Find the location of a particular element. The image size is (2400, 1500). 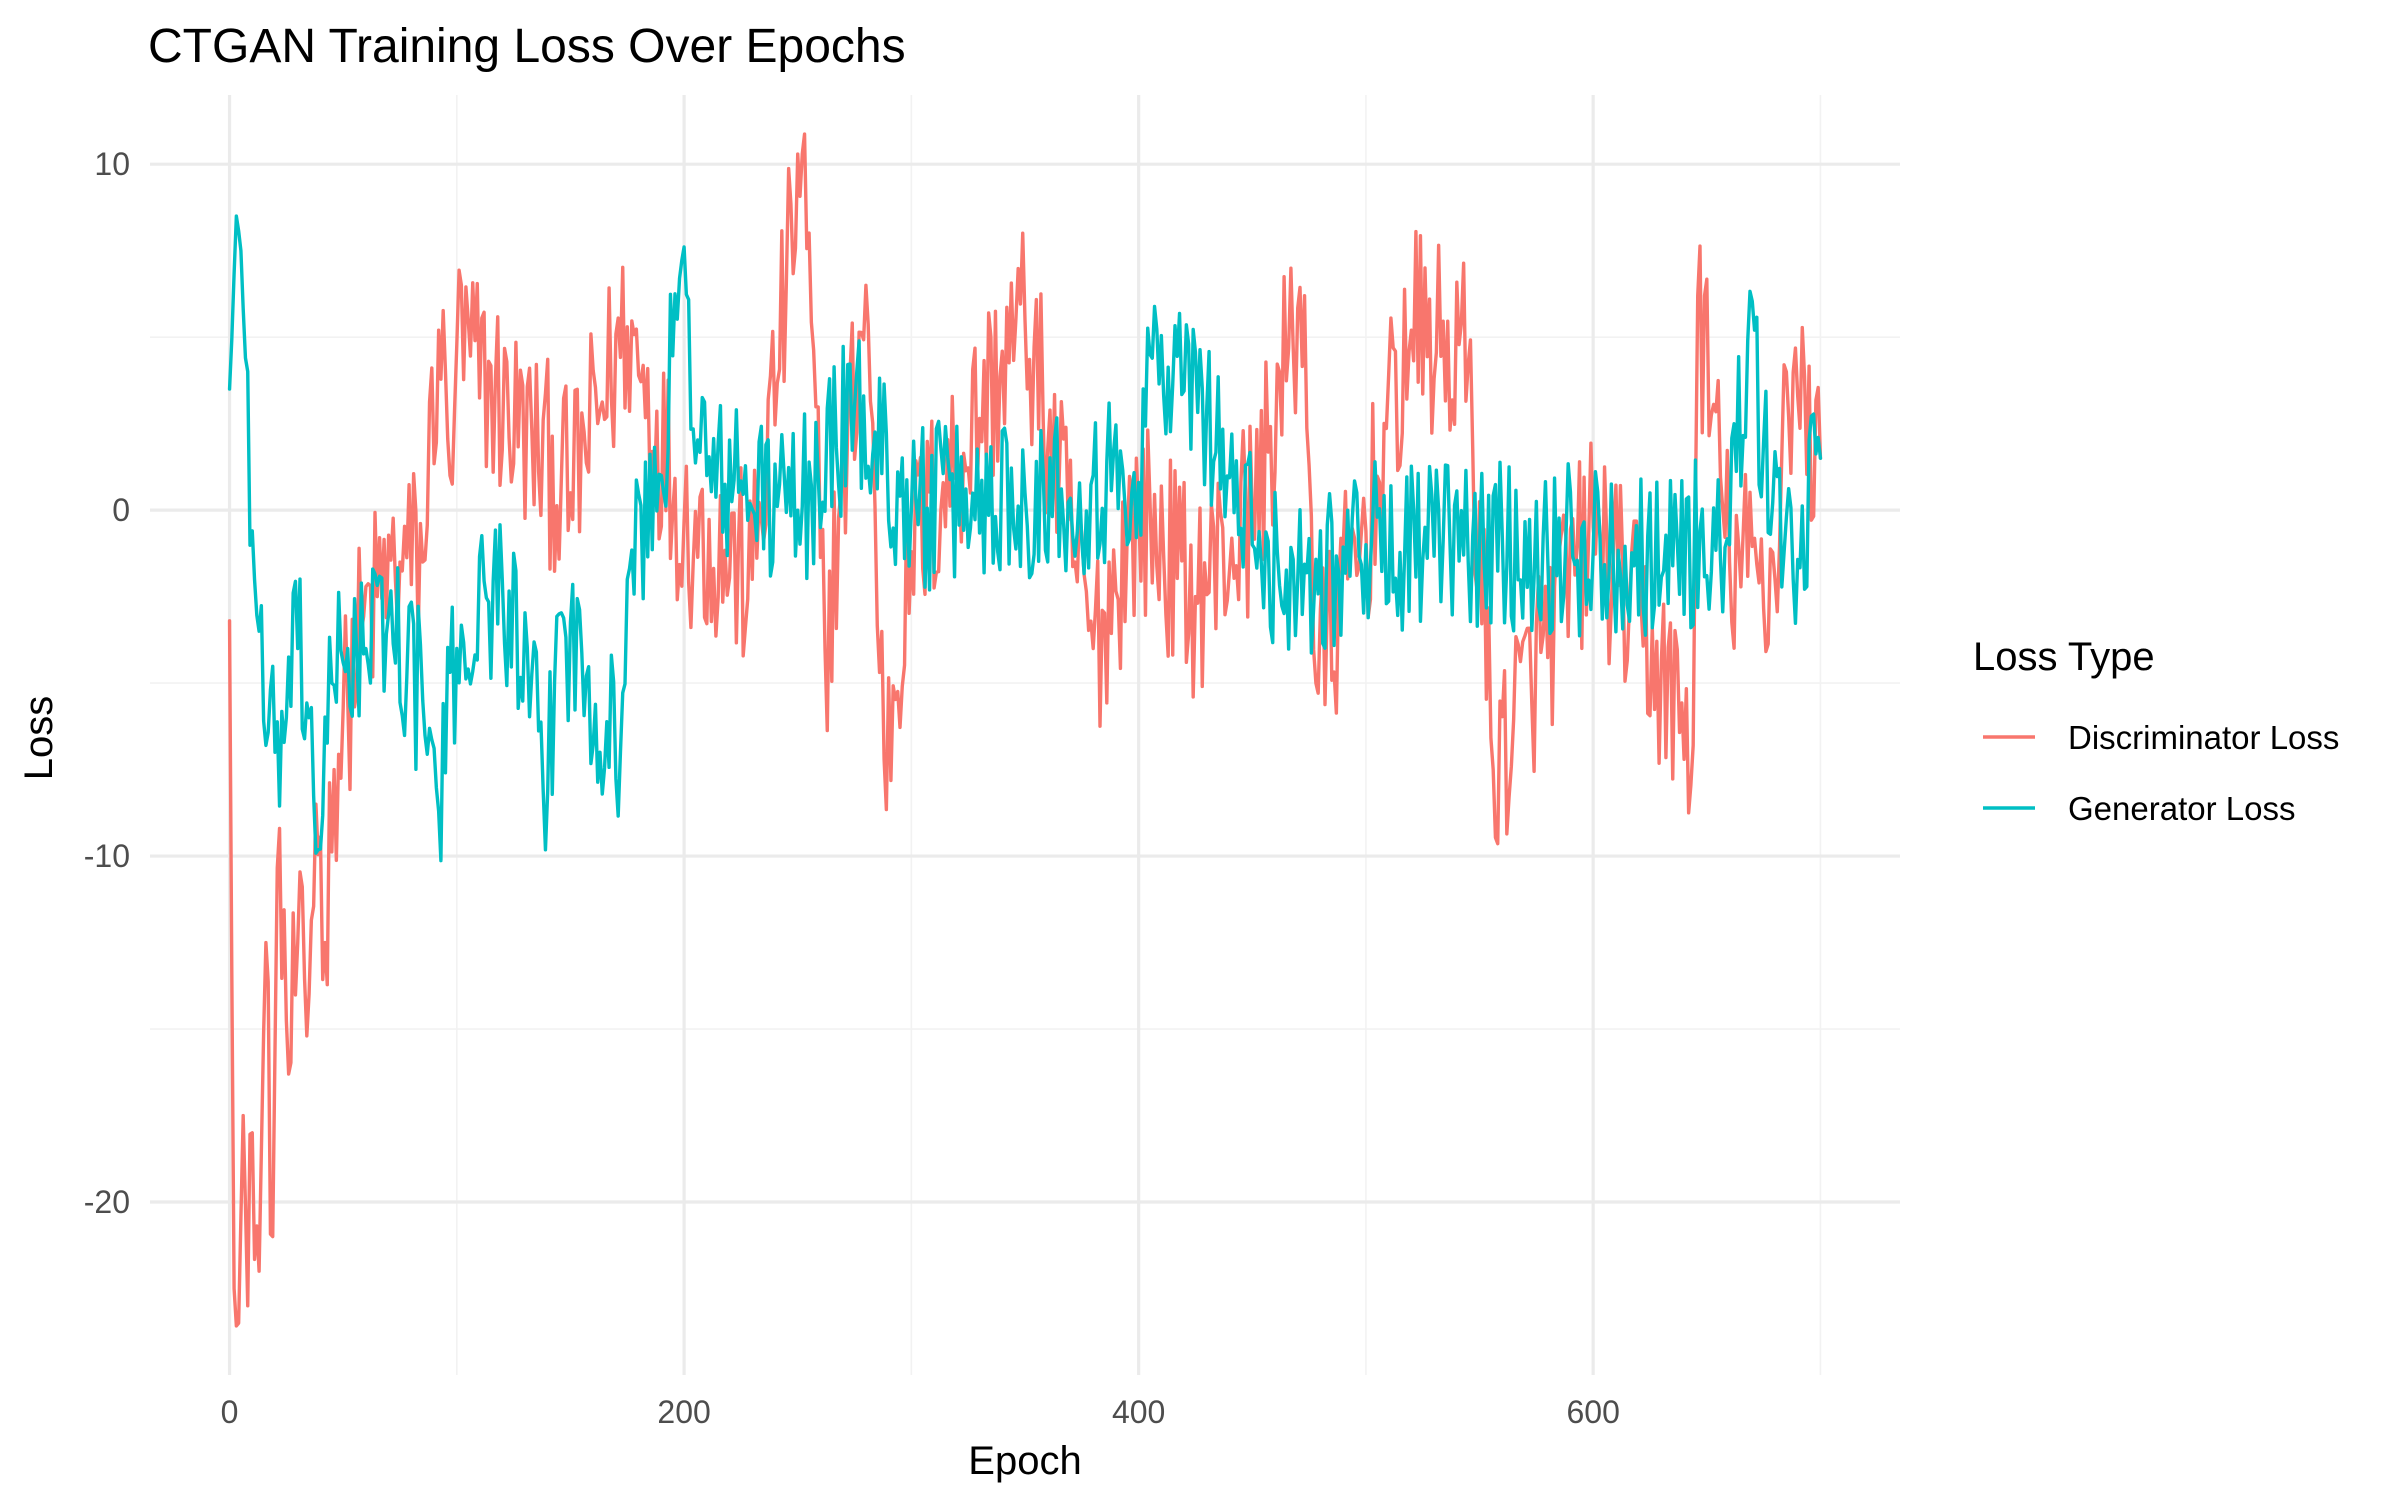

legend-item-discriminator: Discriminator Loss is located at coordinates (2161, 737).